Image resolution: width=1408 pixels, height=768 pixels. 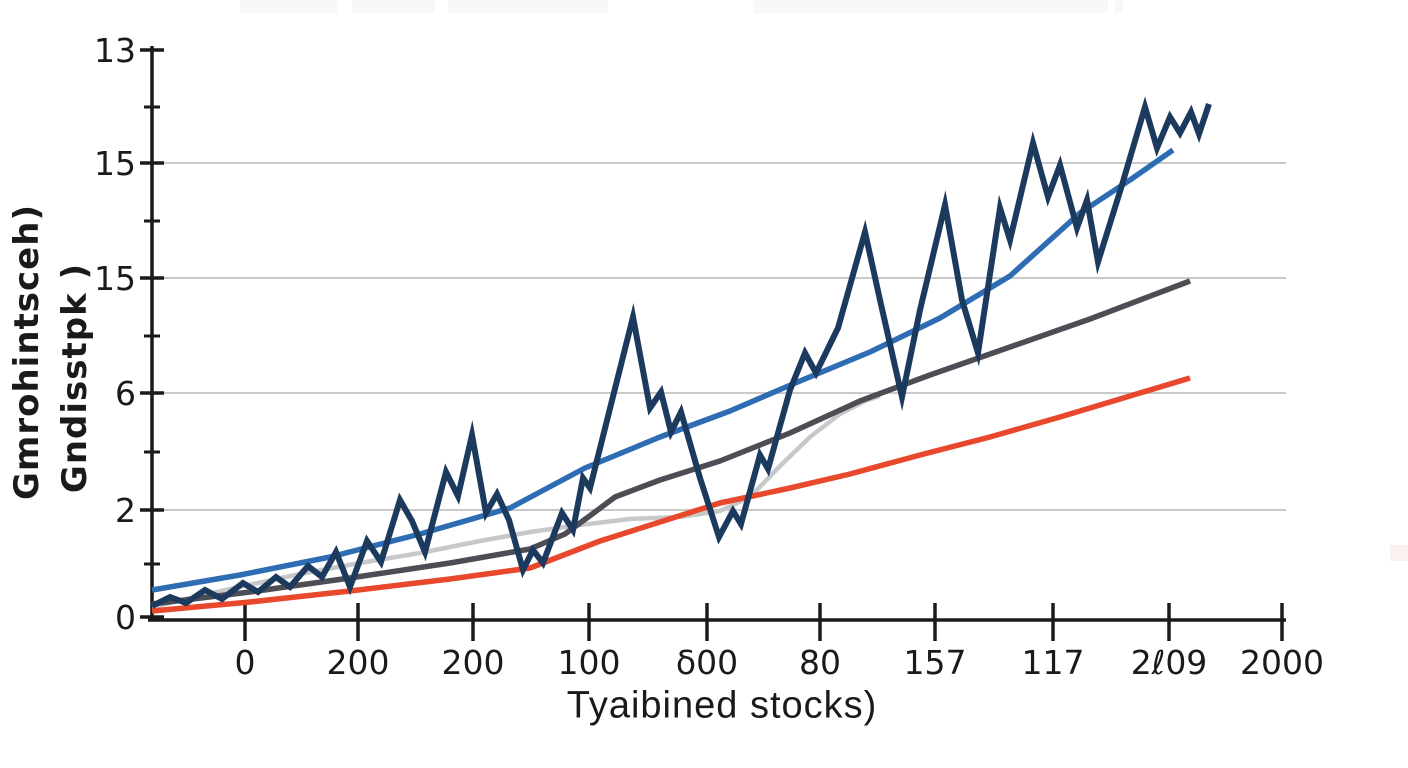 What do you see at coordinates (820, 662) in the screenshot?
I see `x-tick-label: 80` at bounding box center [820, 662].